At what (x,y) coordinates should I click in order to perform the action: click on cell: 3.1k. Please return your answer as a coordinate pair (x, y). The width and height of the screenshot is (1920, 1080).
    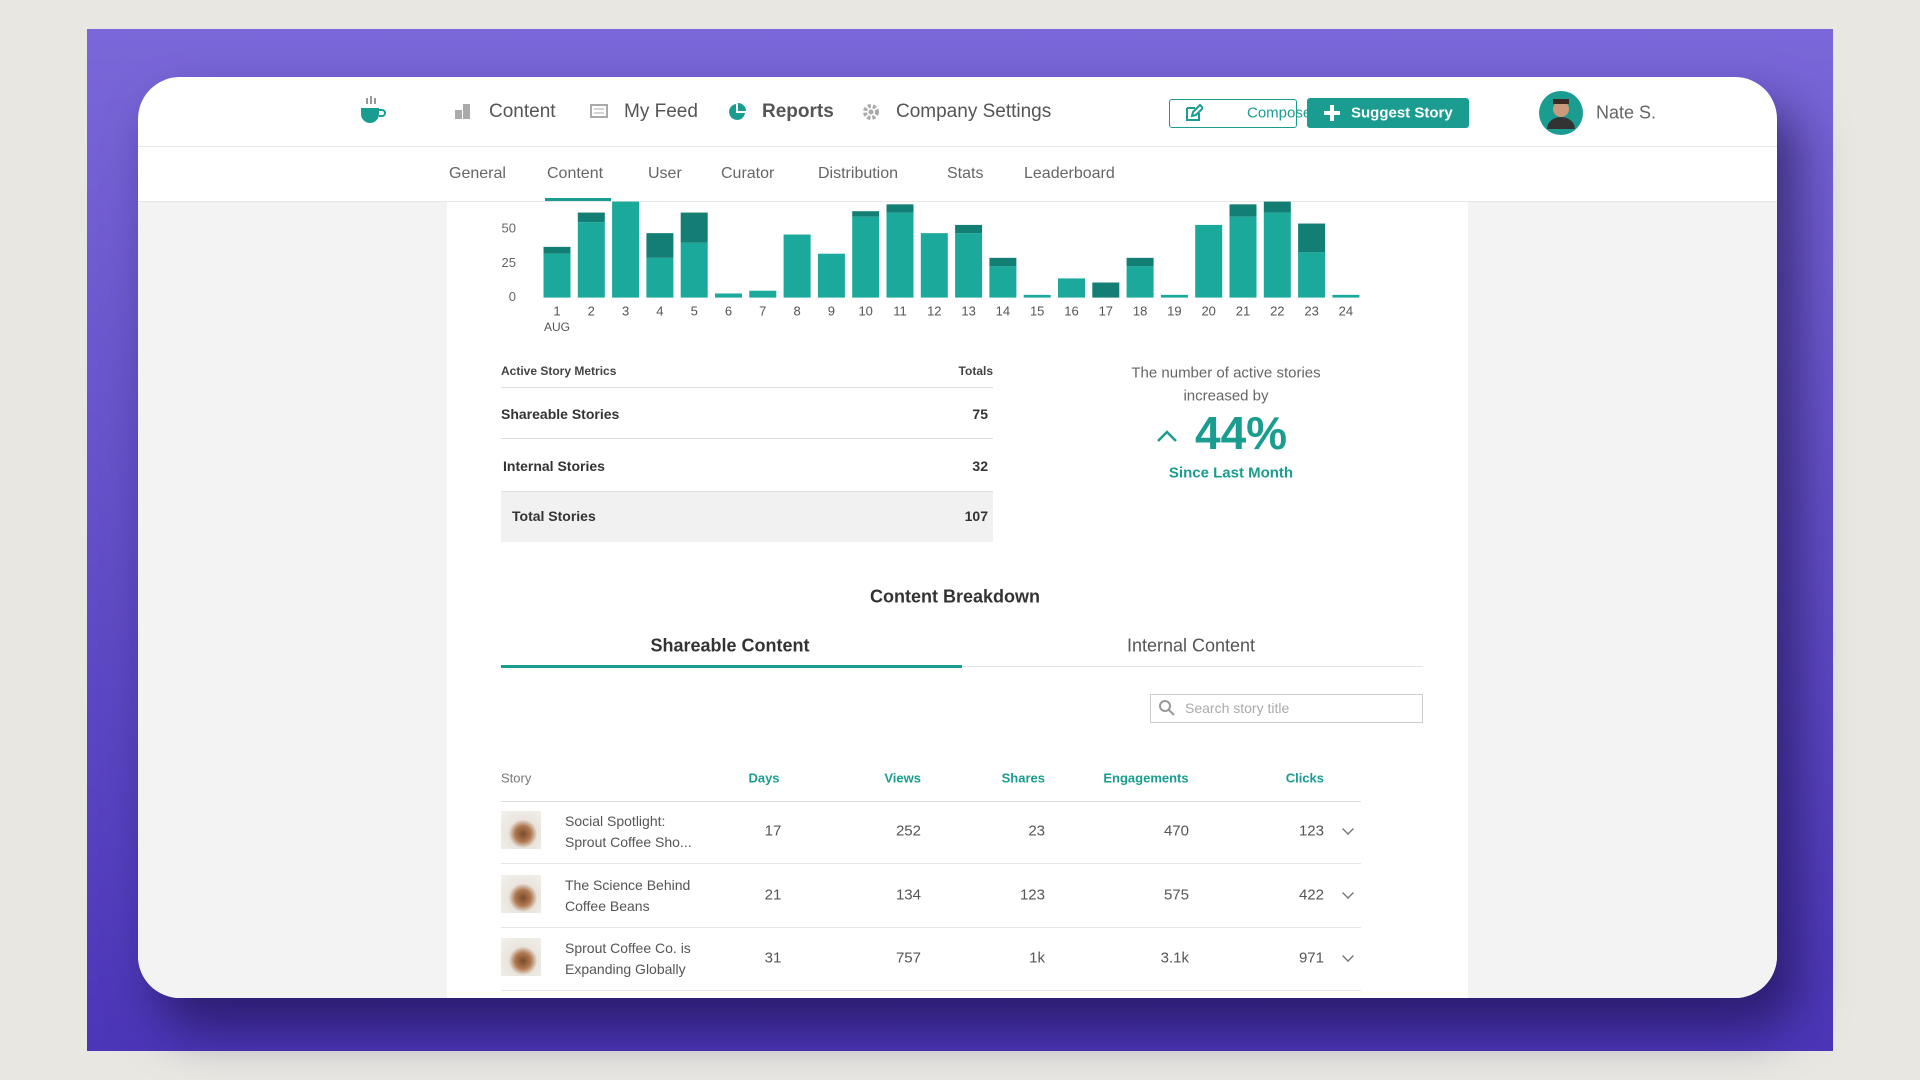
    Looking at the image, I should click on (1174, 958).